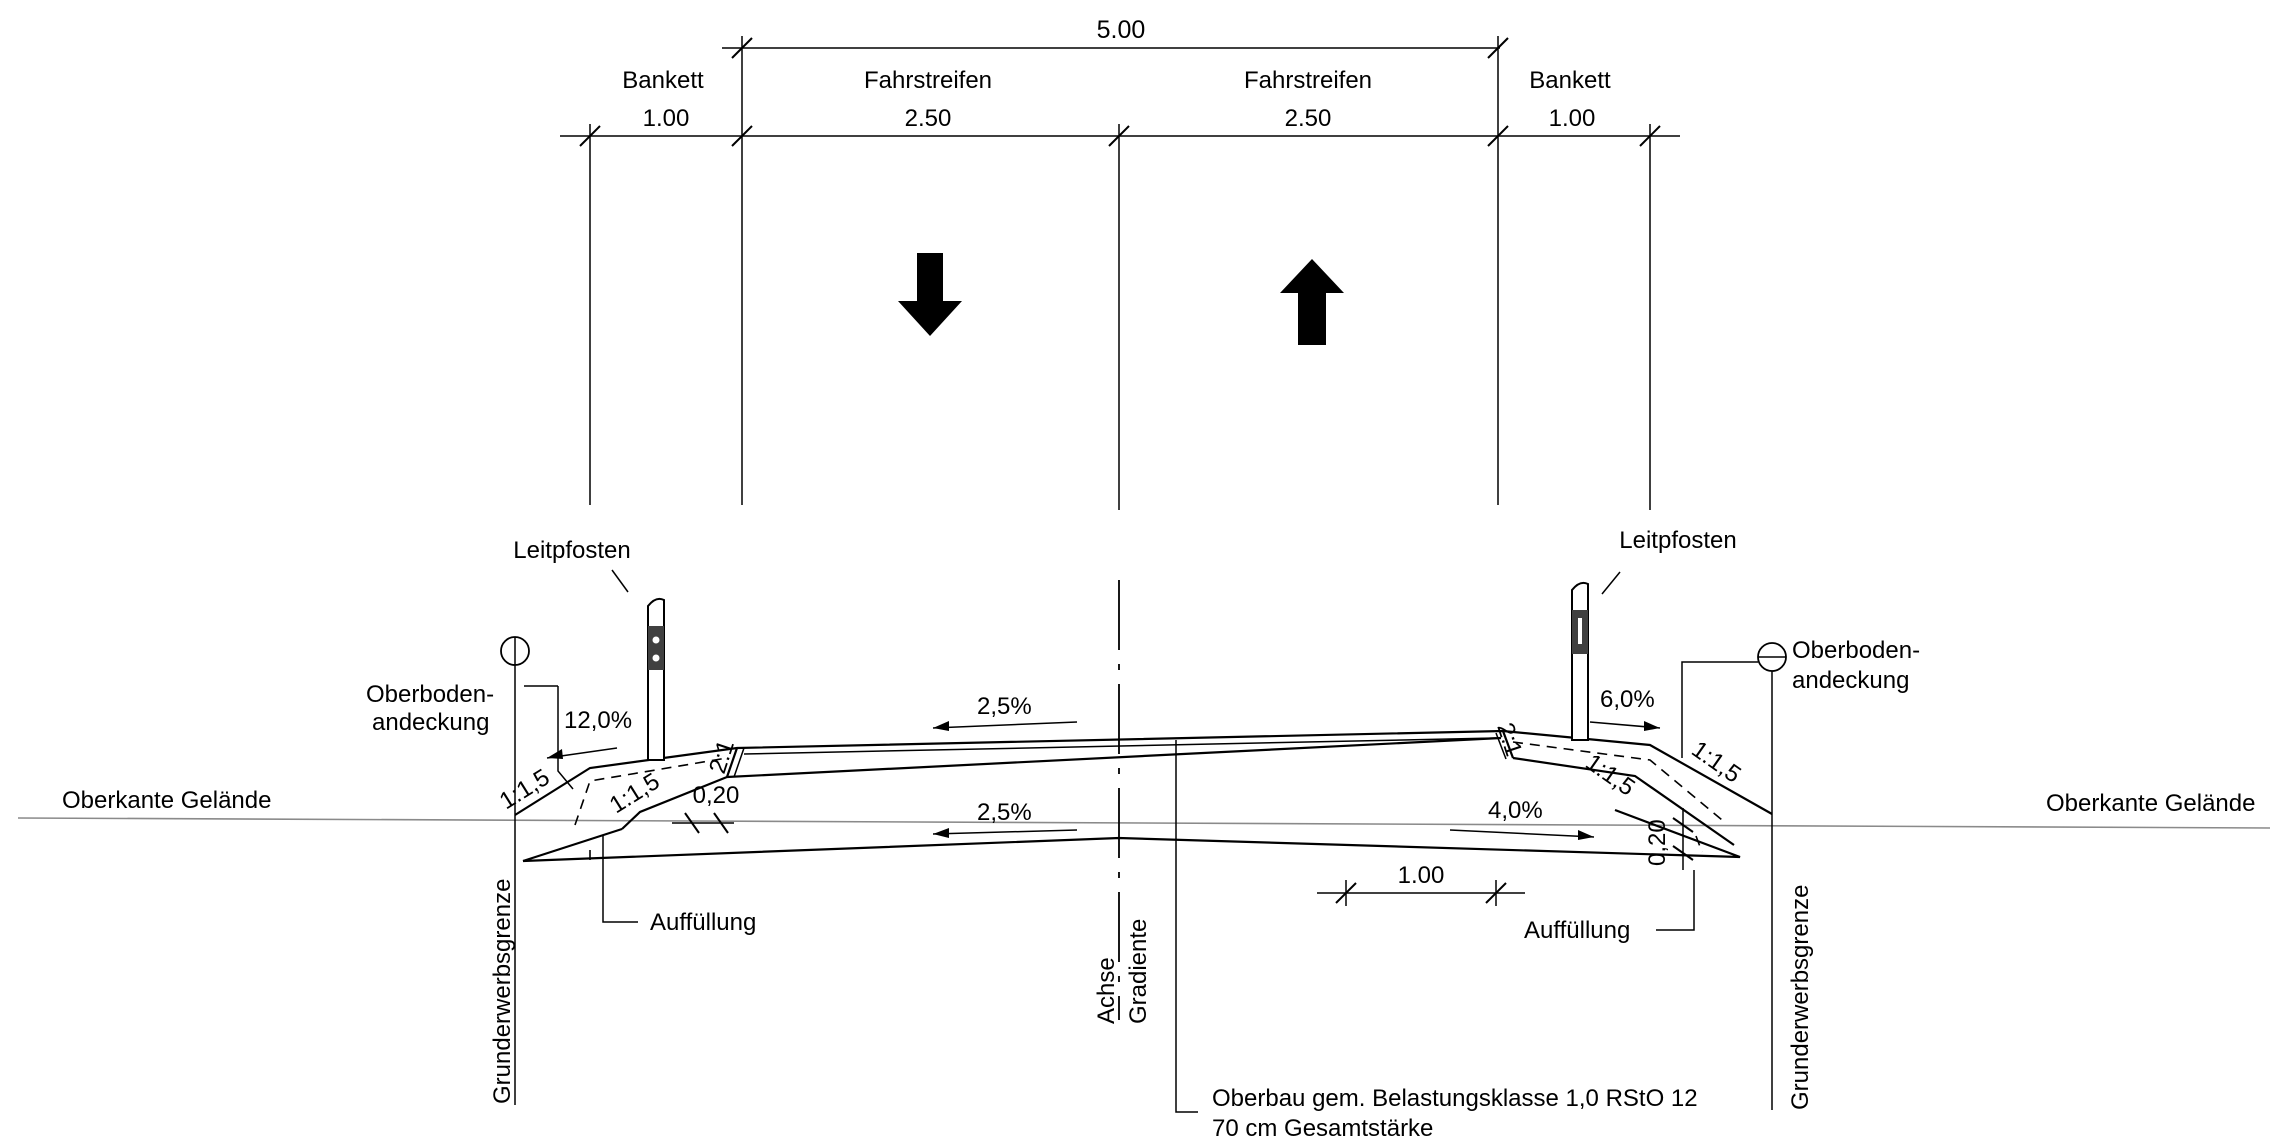  What do you see at coordinates (663, 80) in the screenshot?
I see `bankett-left-label: Bankett` at bounding box center [663, 80].